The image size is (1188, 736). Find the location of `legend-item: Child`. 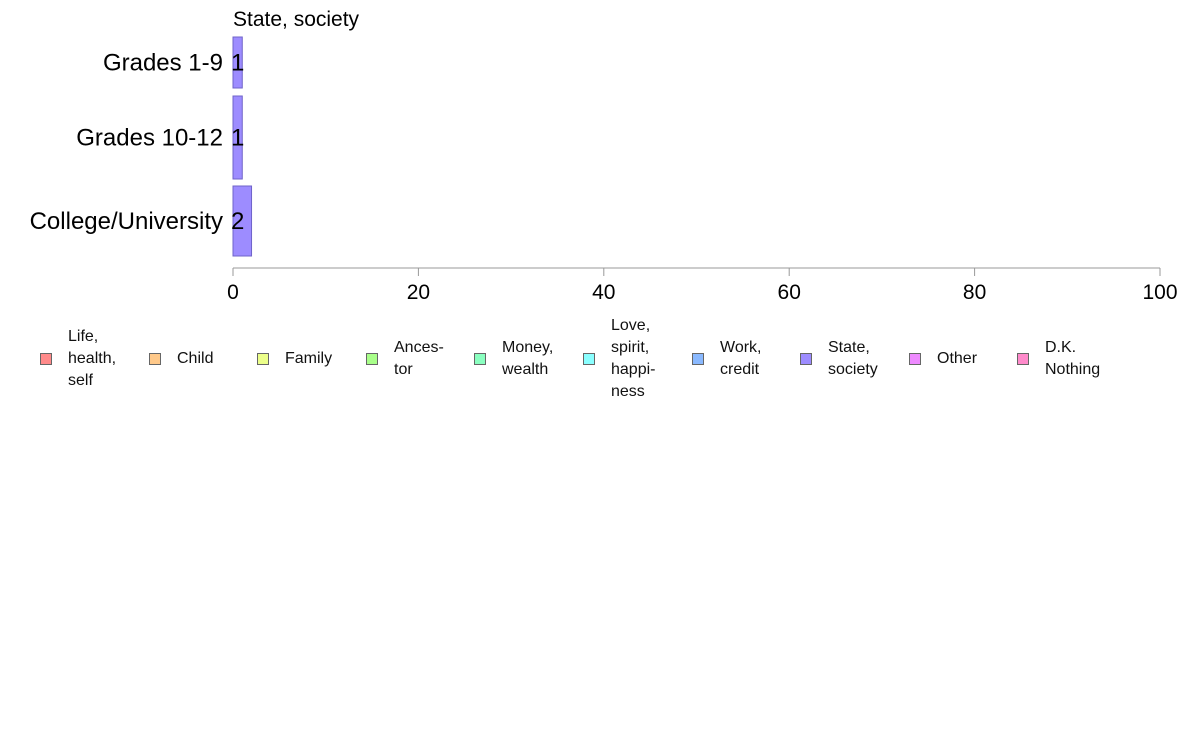

legend-item: Child is located at coordinates (181, 359).